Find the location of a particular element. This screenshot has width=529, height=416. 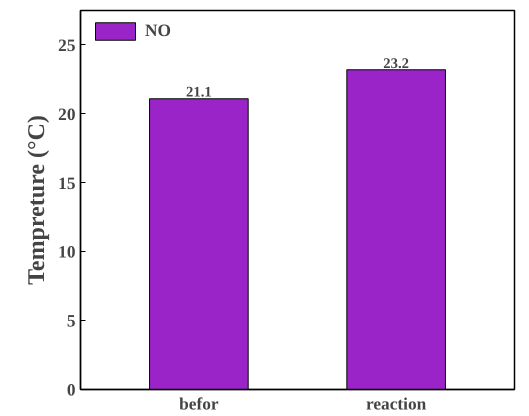

x-tick-label: reaction is located at coordinates (396, 404).